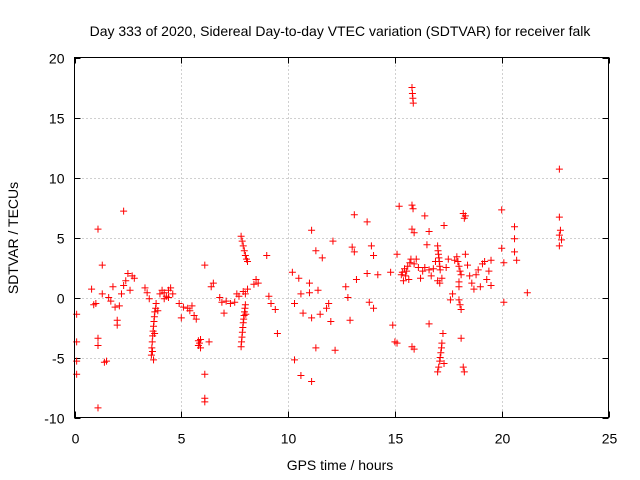  What do you see at coordinates (58, 359) in the screenshot?
I see `y-tick-label: -5` at bounding box center [58, 359].